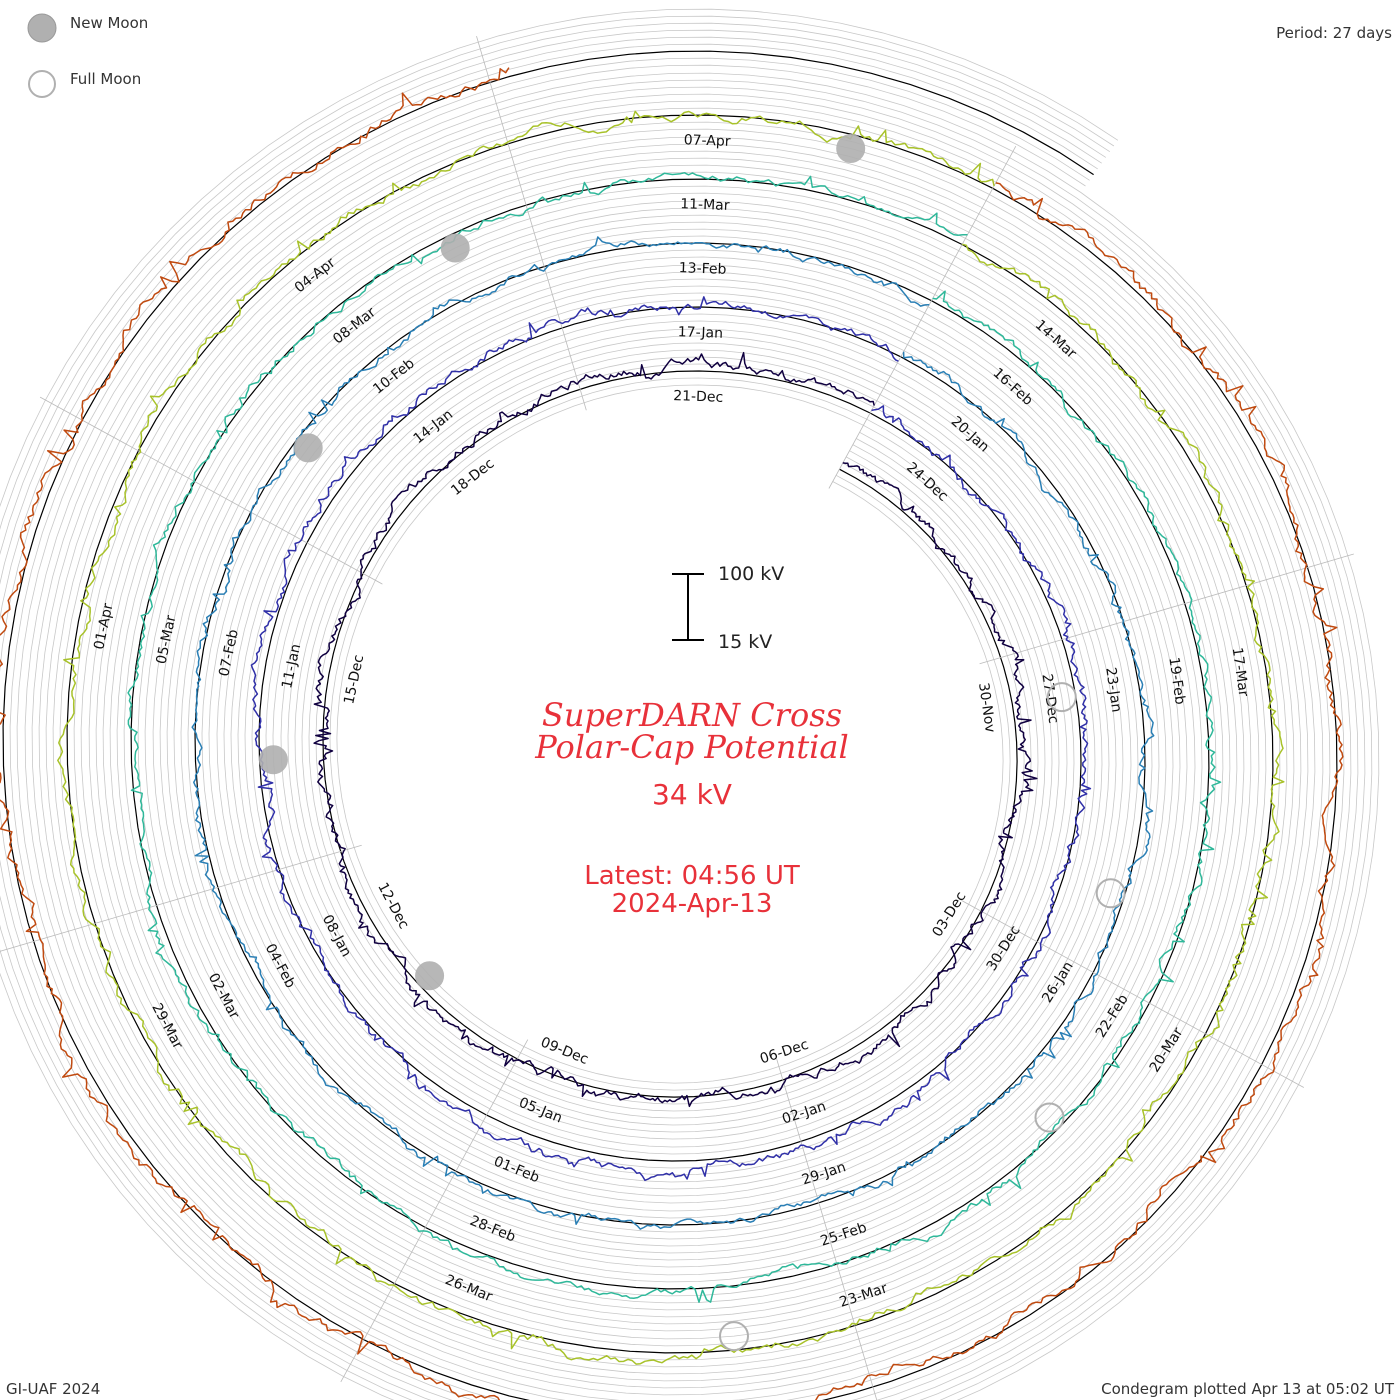  Describe the element at coordinates (105, 79) in the screenshot. I see `full-moon-legend-label: Full Moon` at that location.